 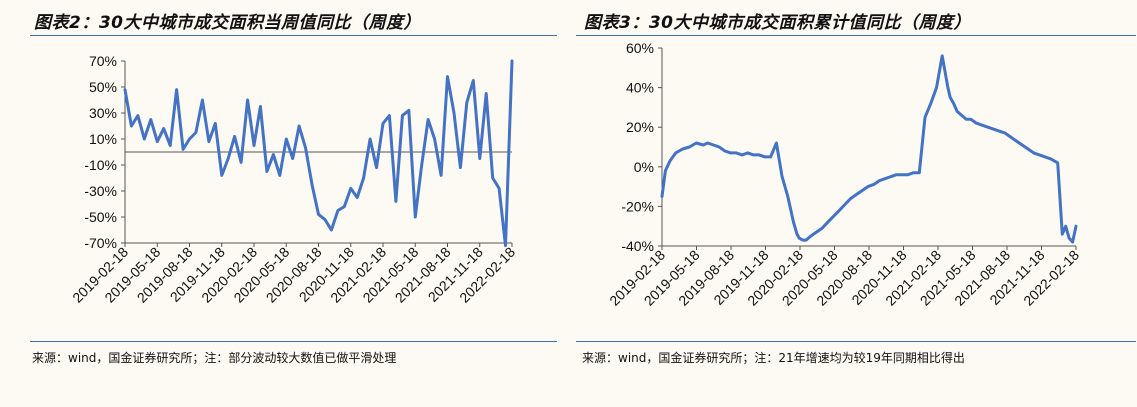 I want to click on y-tick-label: 20%, so click(x=640, y=127).